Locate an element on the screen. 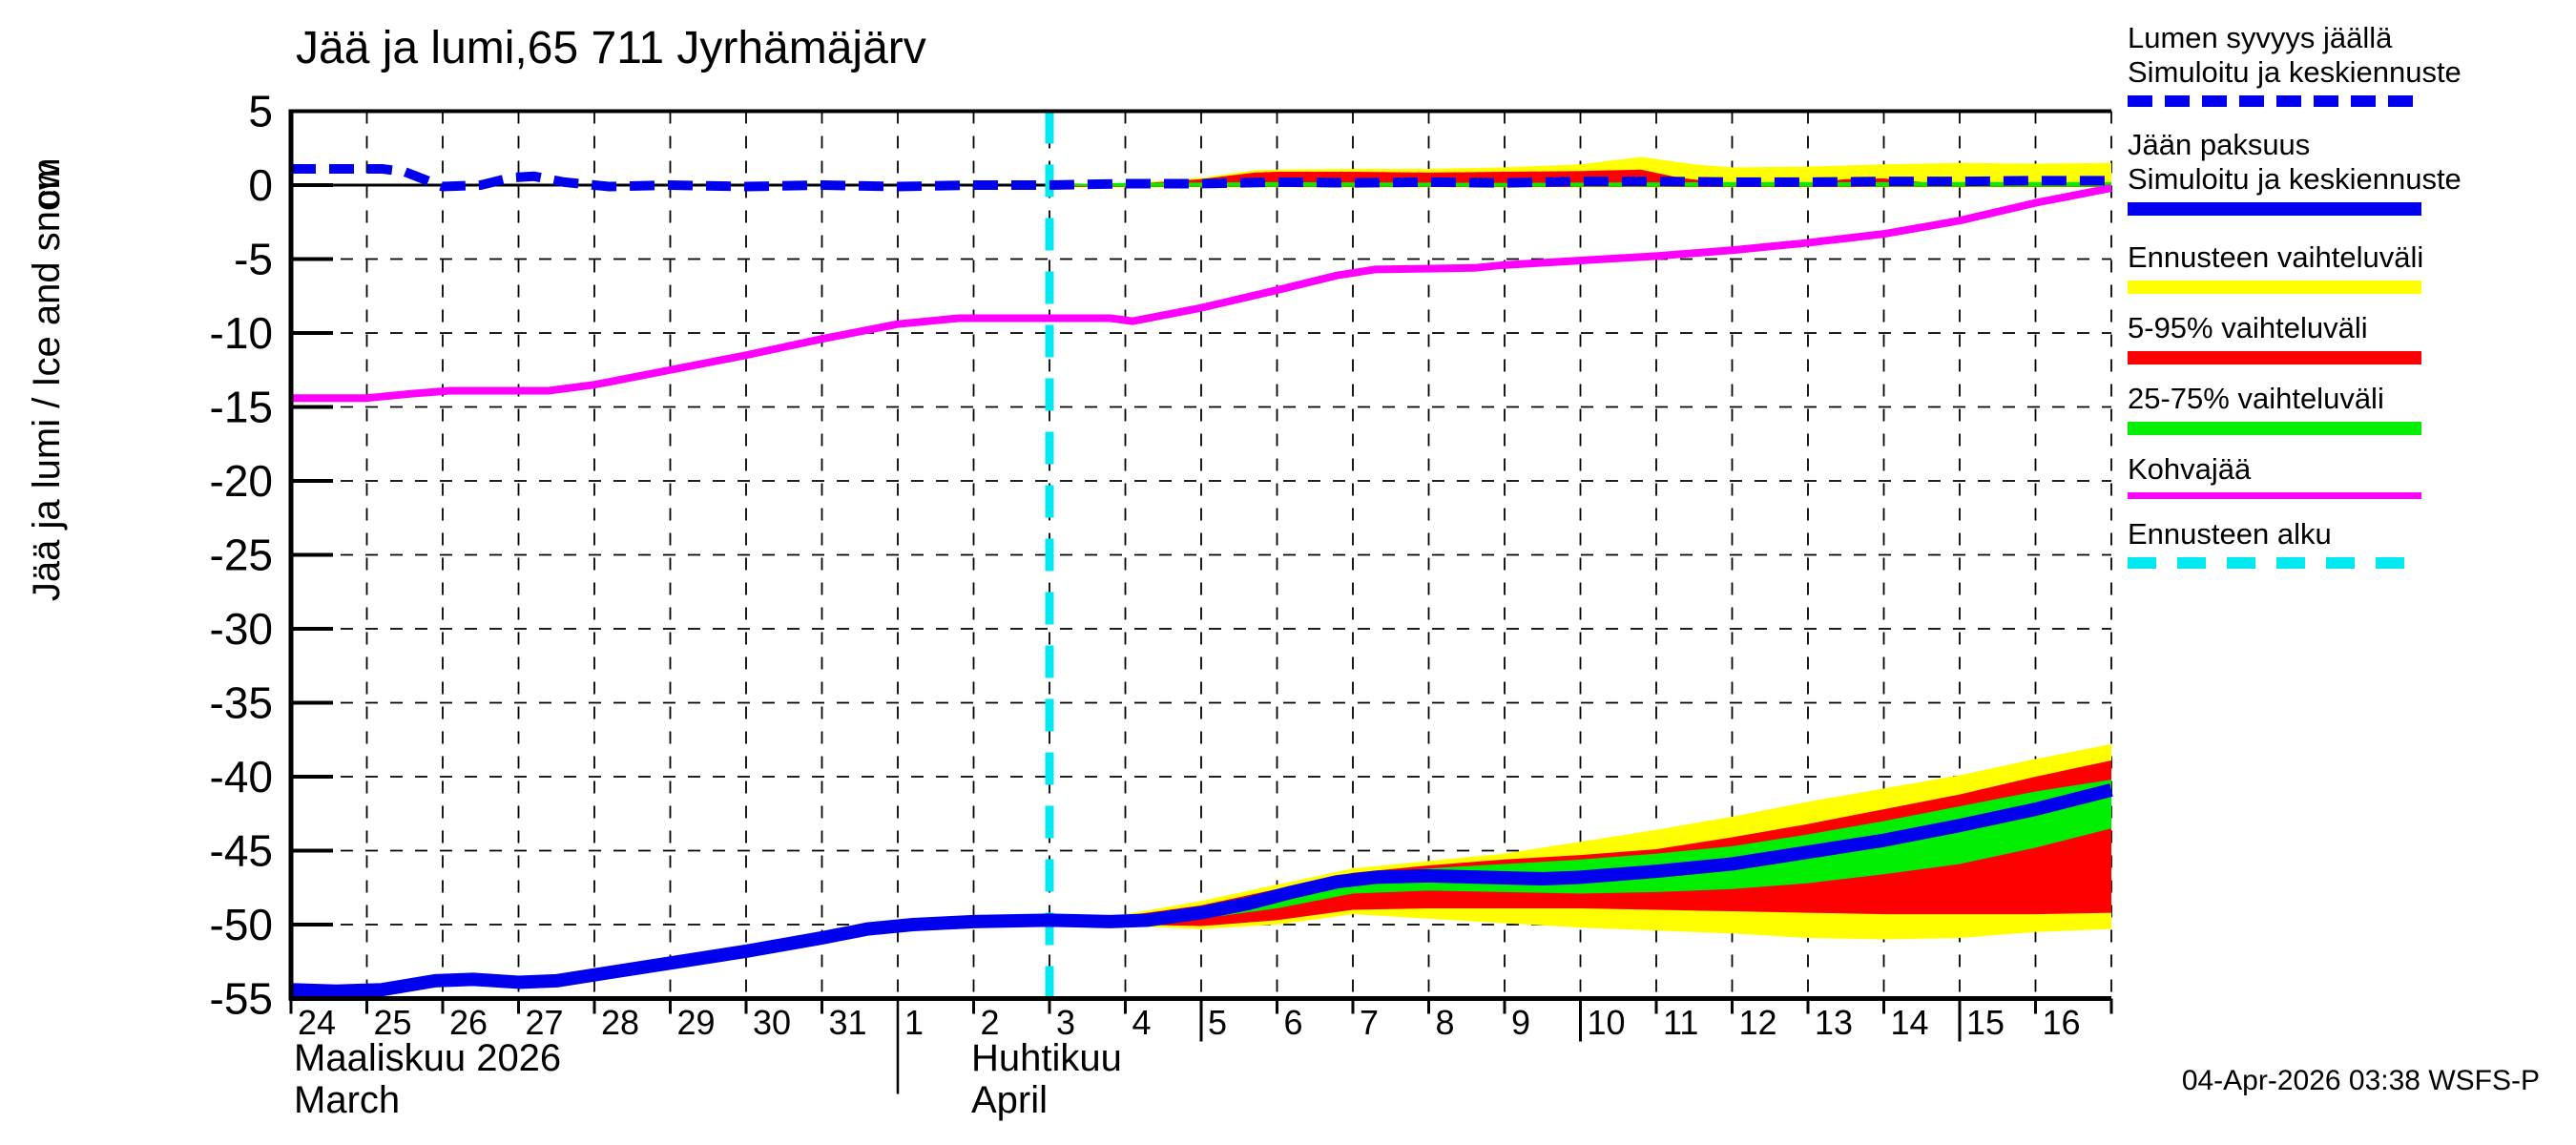 The height and width of the screenshot is (1145, 2576). timestamp: 04-Apr-2026 03:38 WSFS-P is located at coordinates (2361, 1081).